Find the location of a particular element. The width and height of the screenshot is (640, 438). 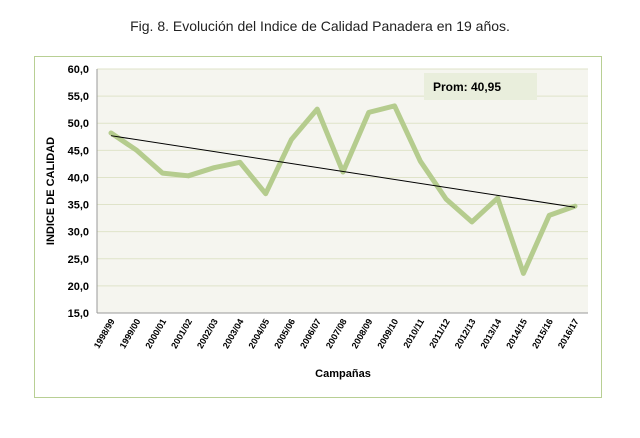

y-tick-label: 40,0 is located at coordinates (78, 178).